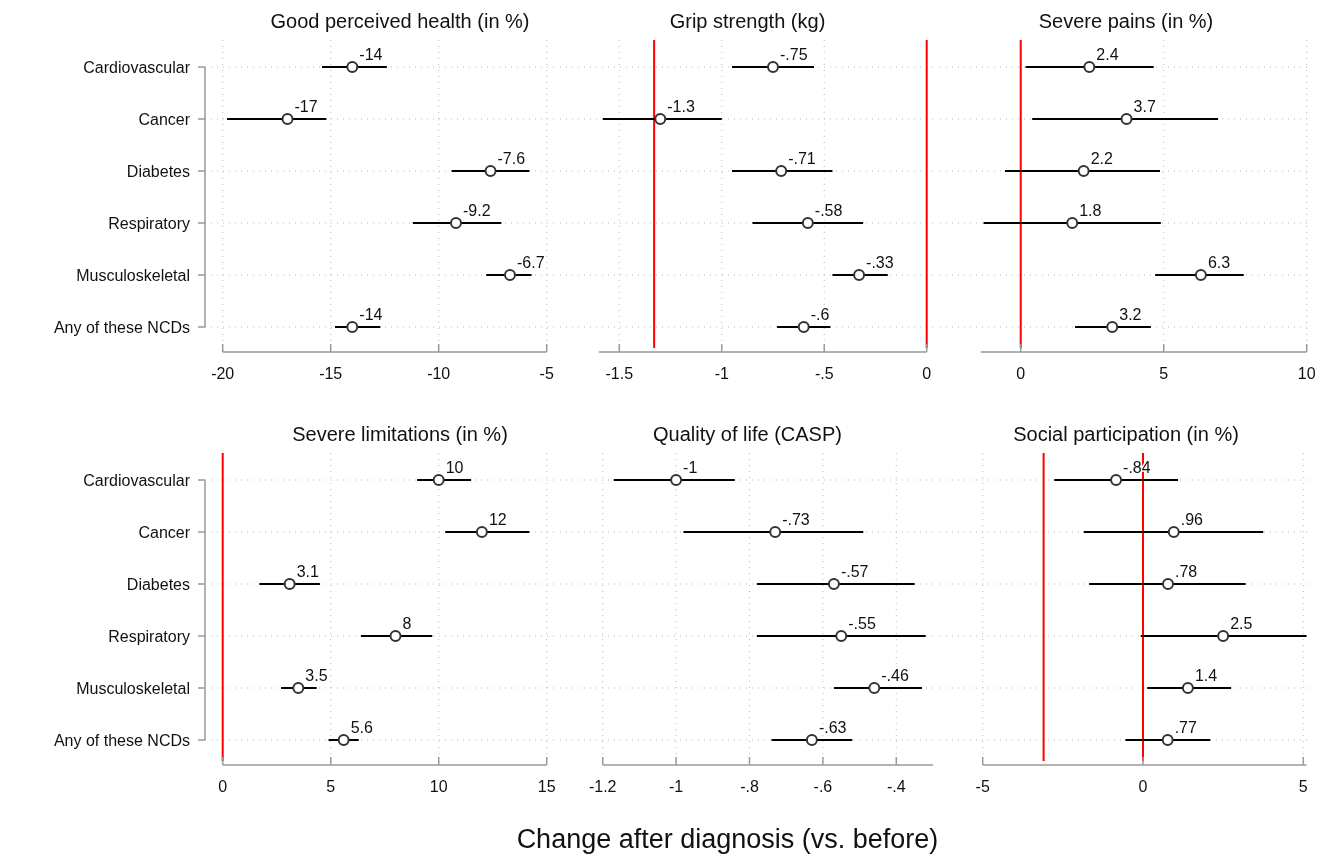 The image size is (1320, 860). What do you see at coordinates (895, 675) in the screenshot?
I see `data-label: -.46` at bounding box center [895, 675].